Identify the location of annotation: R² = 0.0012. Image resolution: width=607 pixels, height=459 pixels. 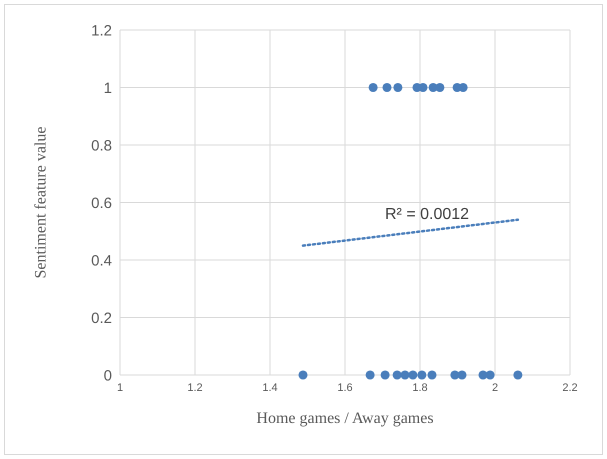
(427, 215).